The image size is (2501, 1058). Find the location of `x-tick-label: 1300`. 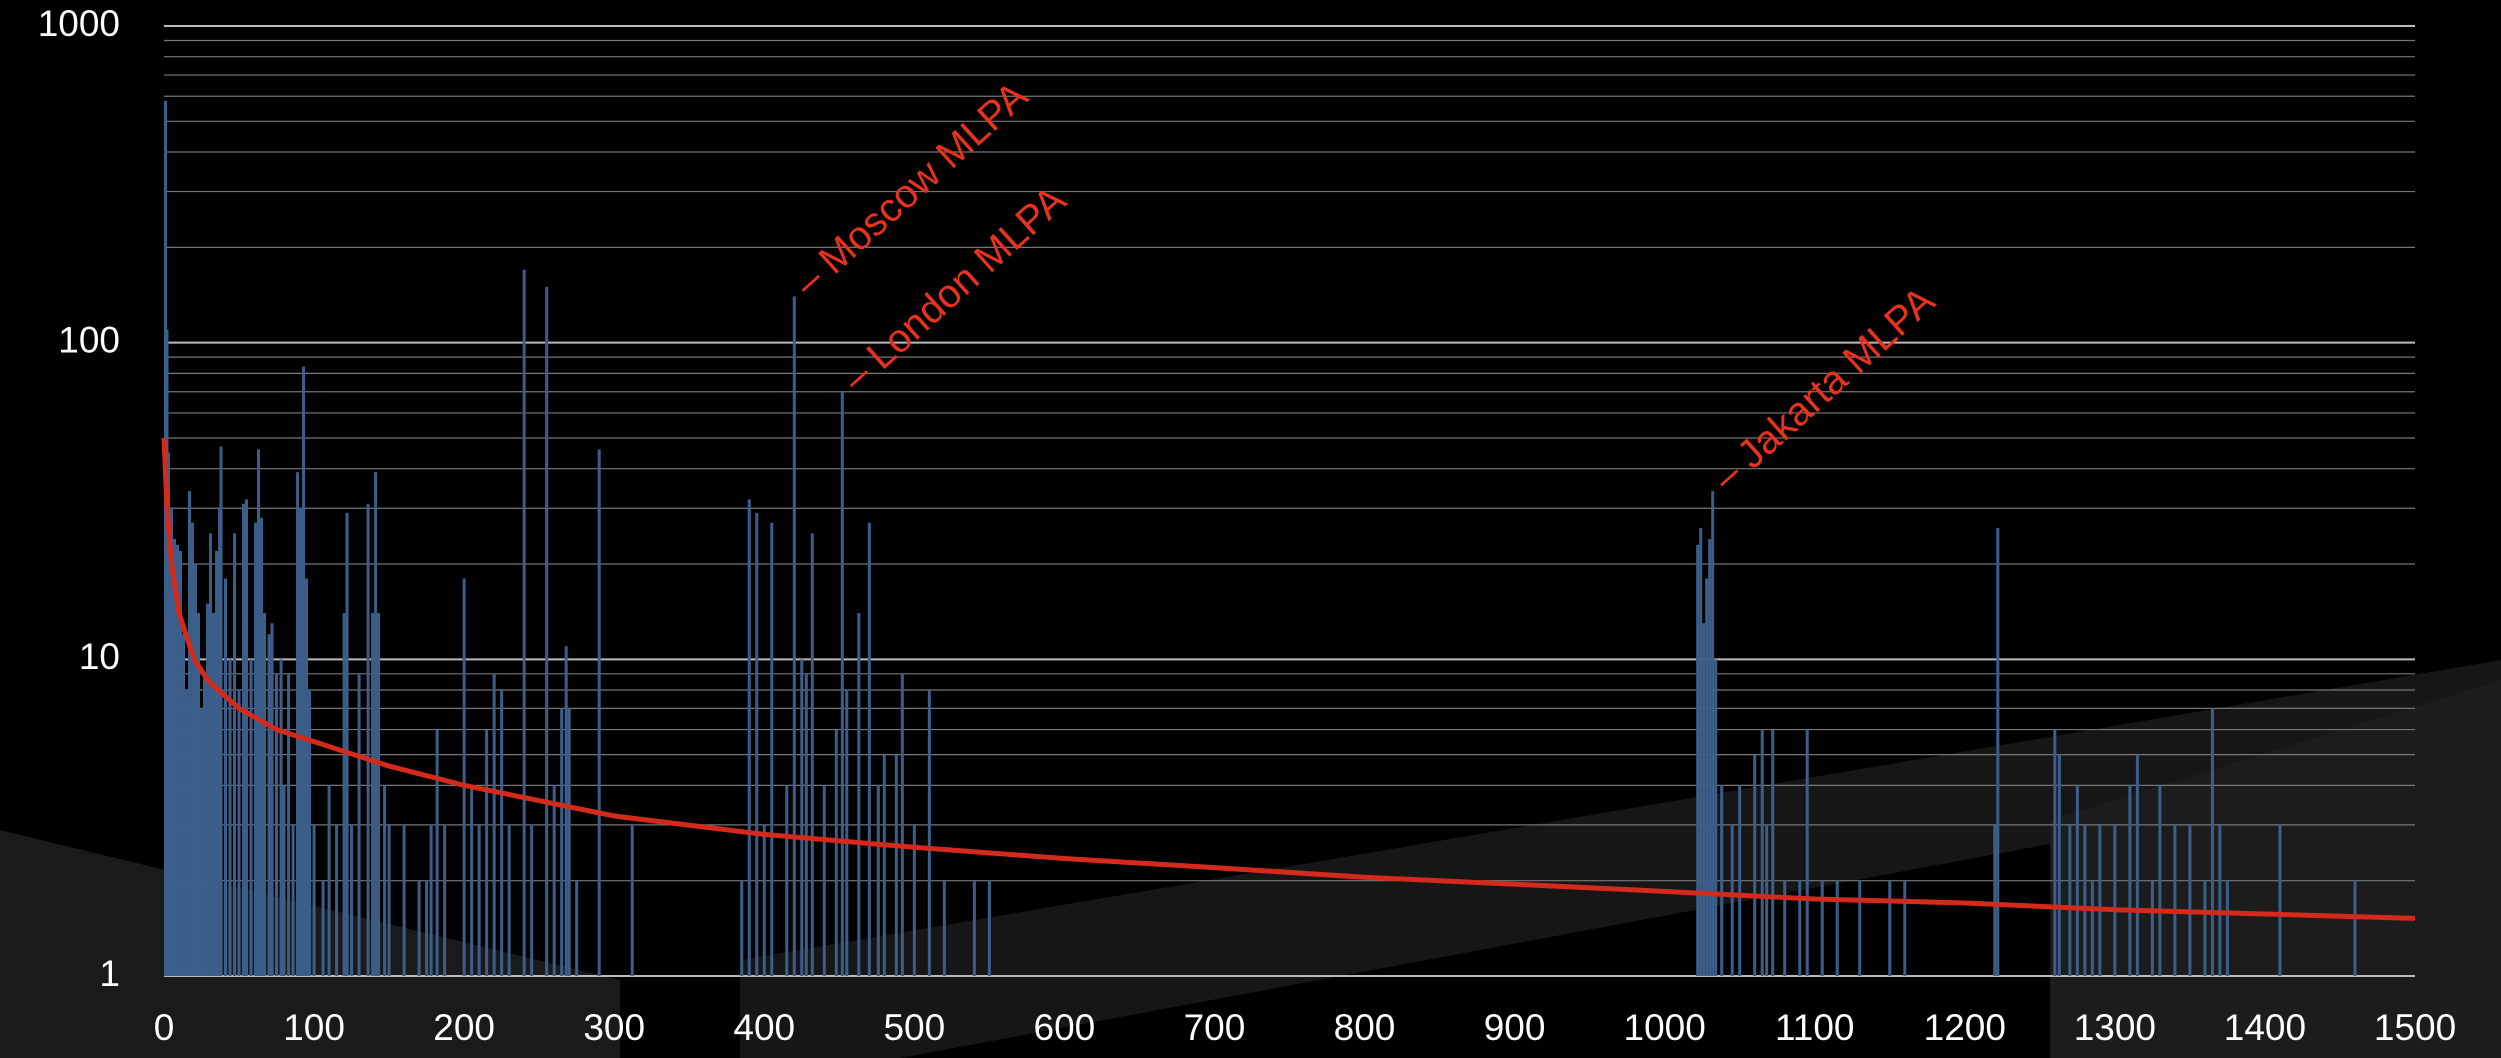

x-tick-label: 1300 is located at coordinates (2115, 1027).